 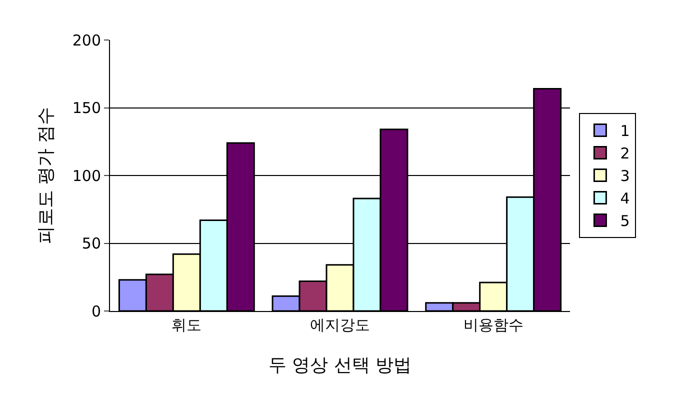 What do you see at coordinates (96, 311) in the screenshot?
I see `y-tick-label: 0` at bounding box center [96, 311].